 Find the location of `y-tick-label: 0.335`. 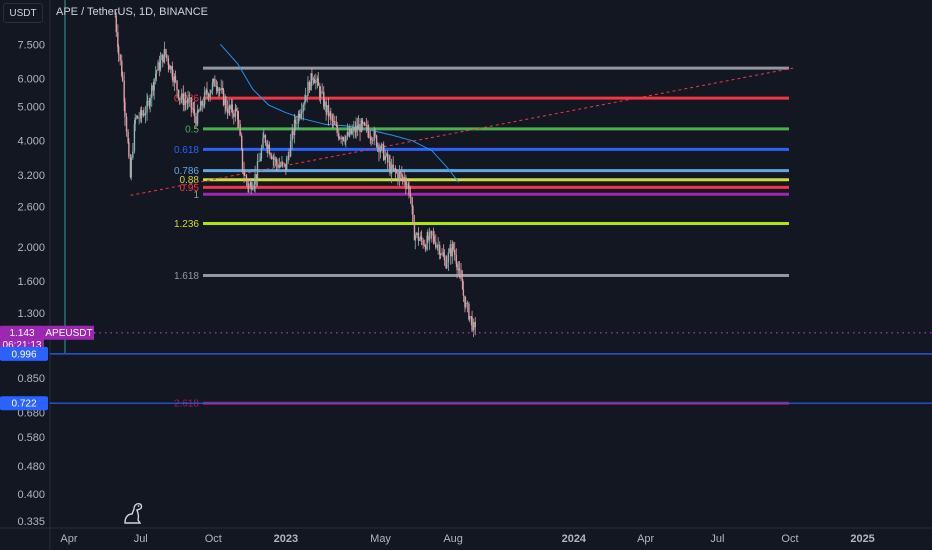

y-tick-label: 0.335 is located at coordinates (31, 522).